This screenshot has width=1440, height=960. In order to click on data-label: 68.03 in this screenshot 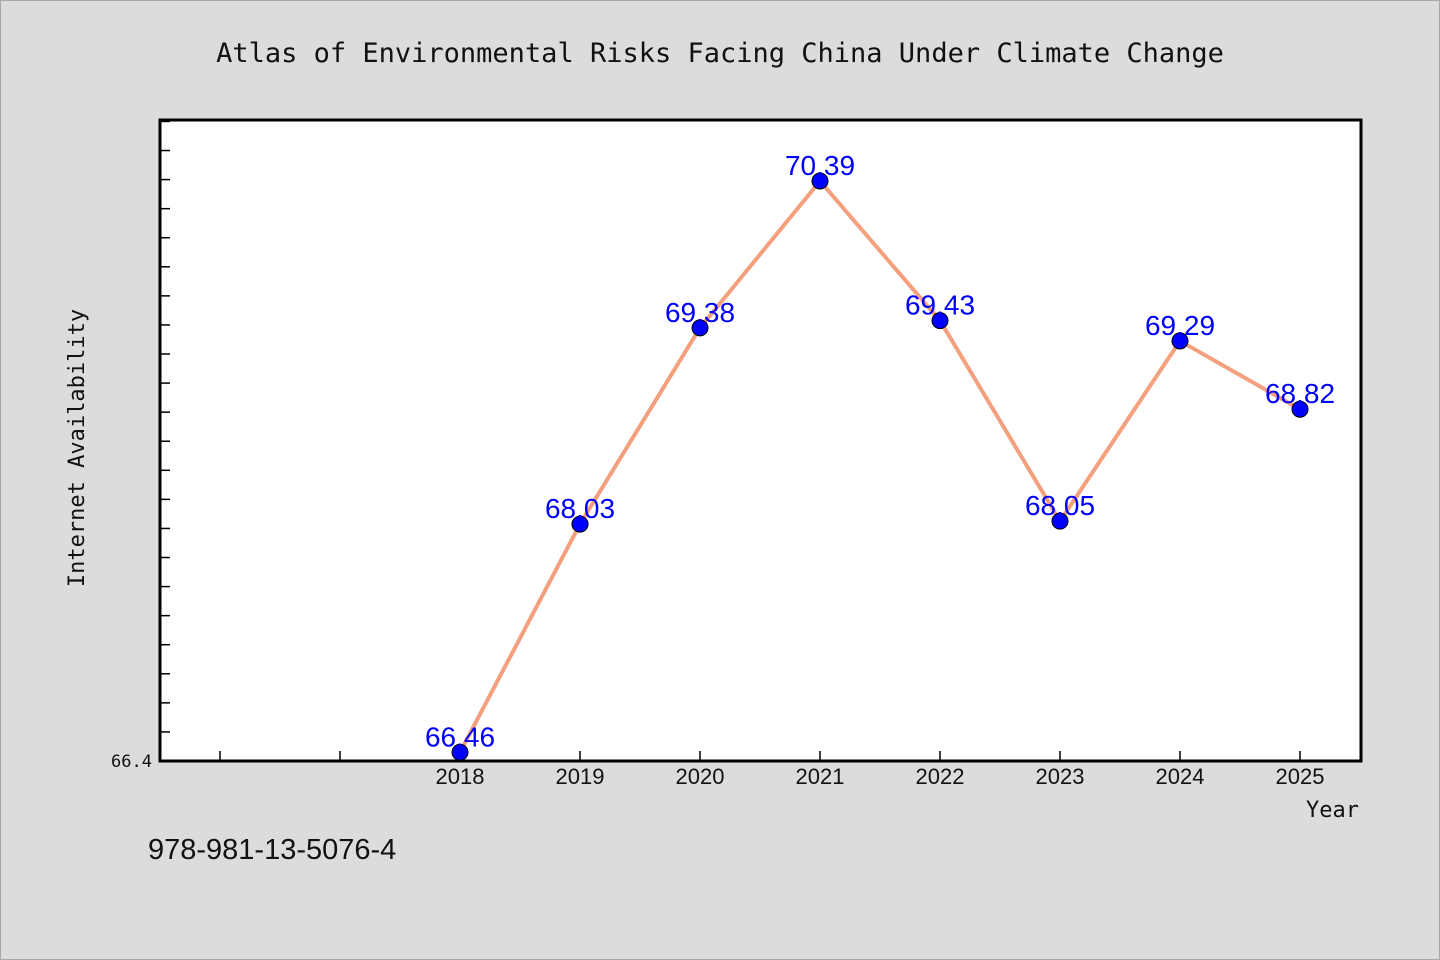, I will do `click(580, 508)`.